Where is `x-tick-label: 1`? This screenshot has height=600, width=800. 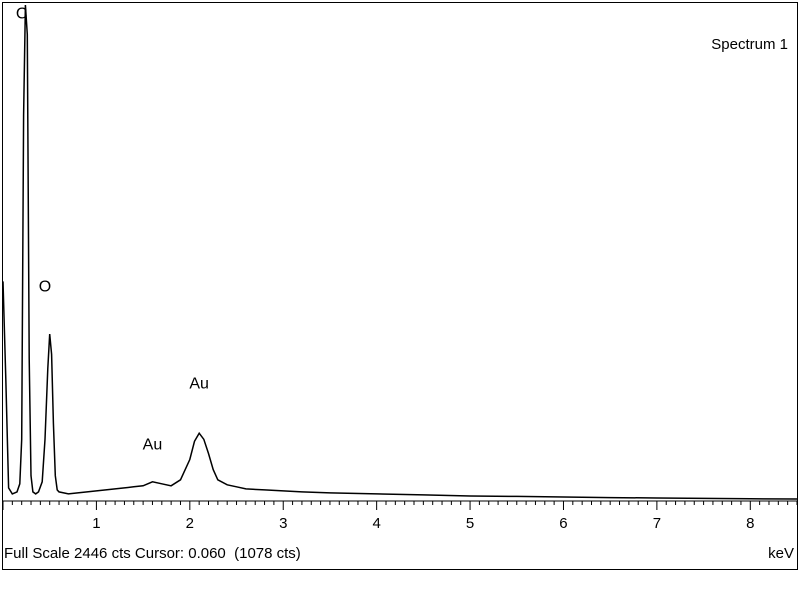
x-tick-label: 1 is located at coordinates (96, 523).